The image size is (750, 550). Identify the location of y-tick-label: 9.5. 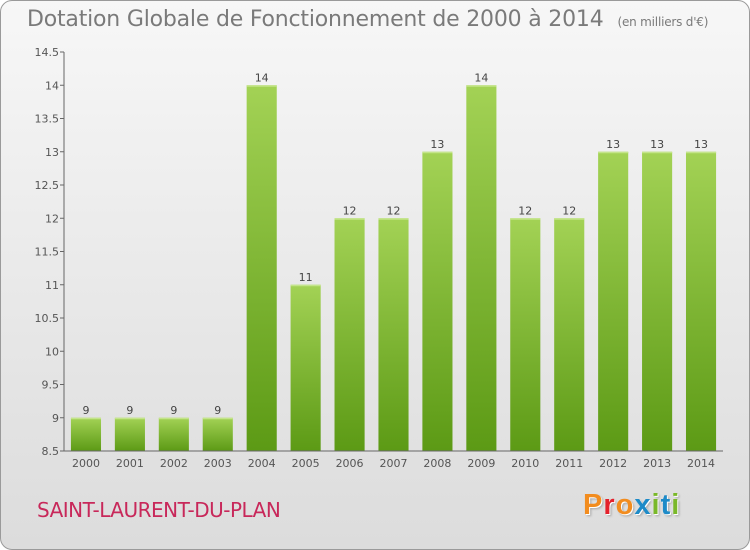
(51, 385).